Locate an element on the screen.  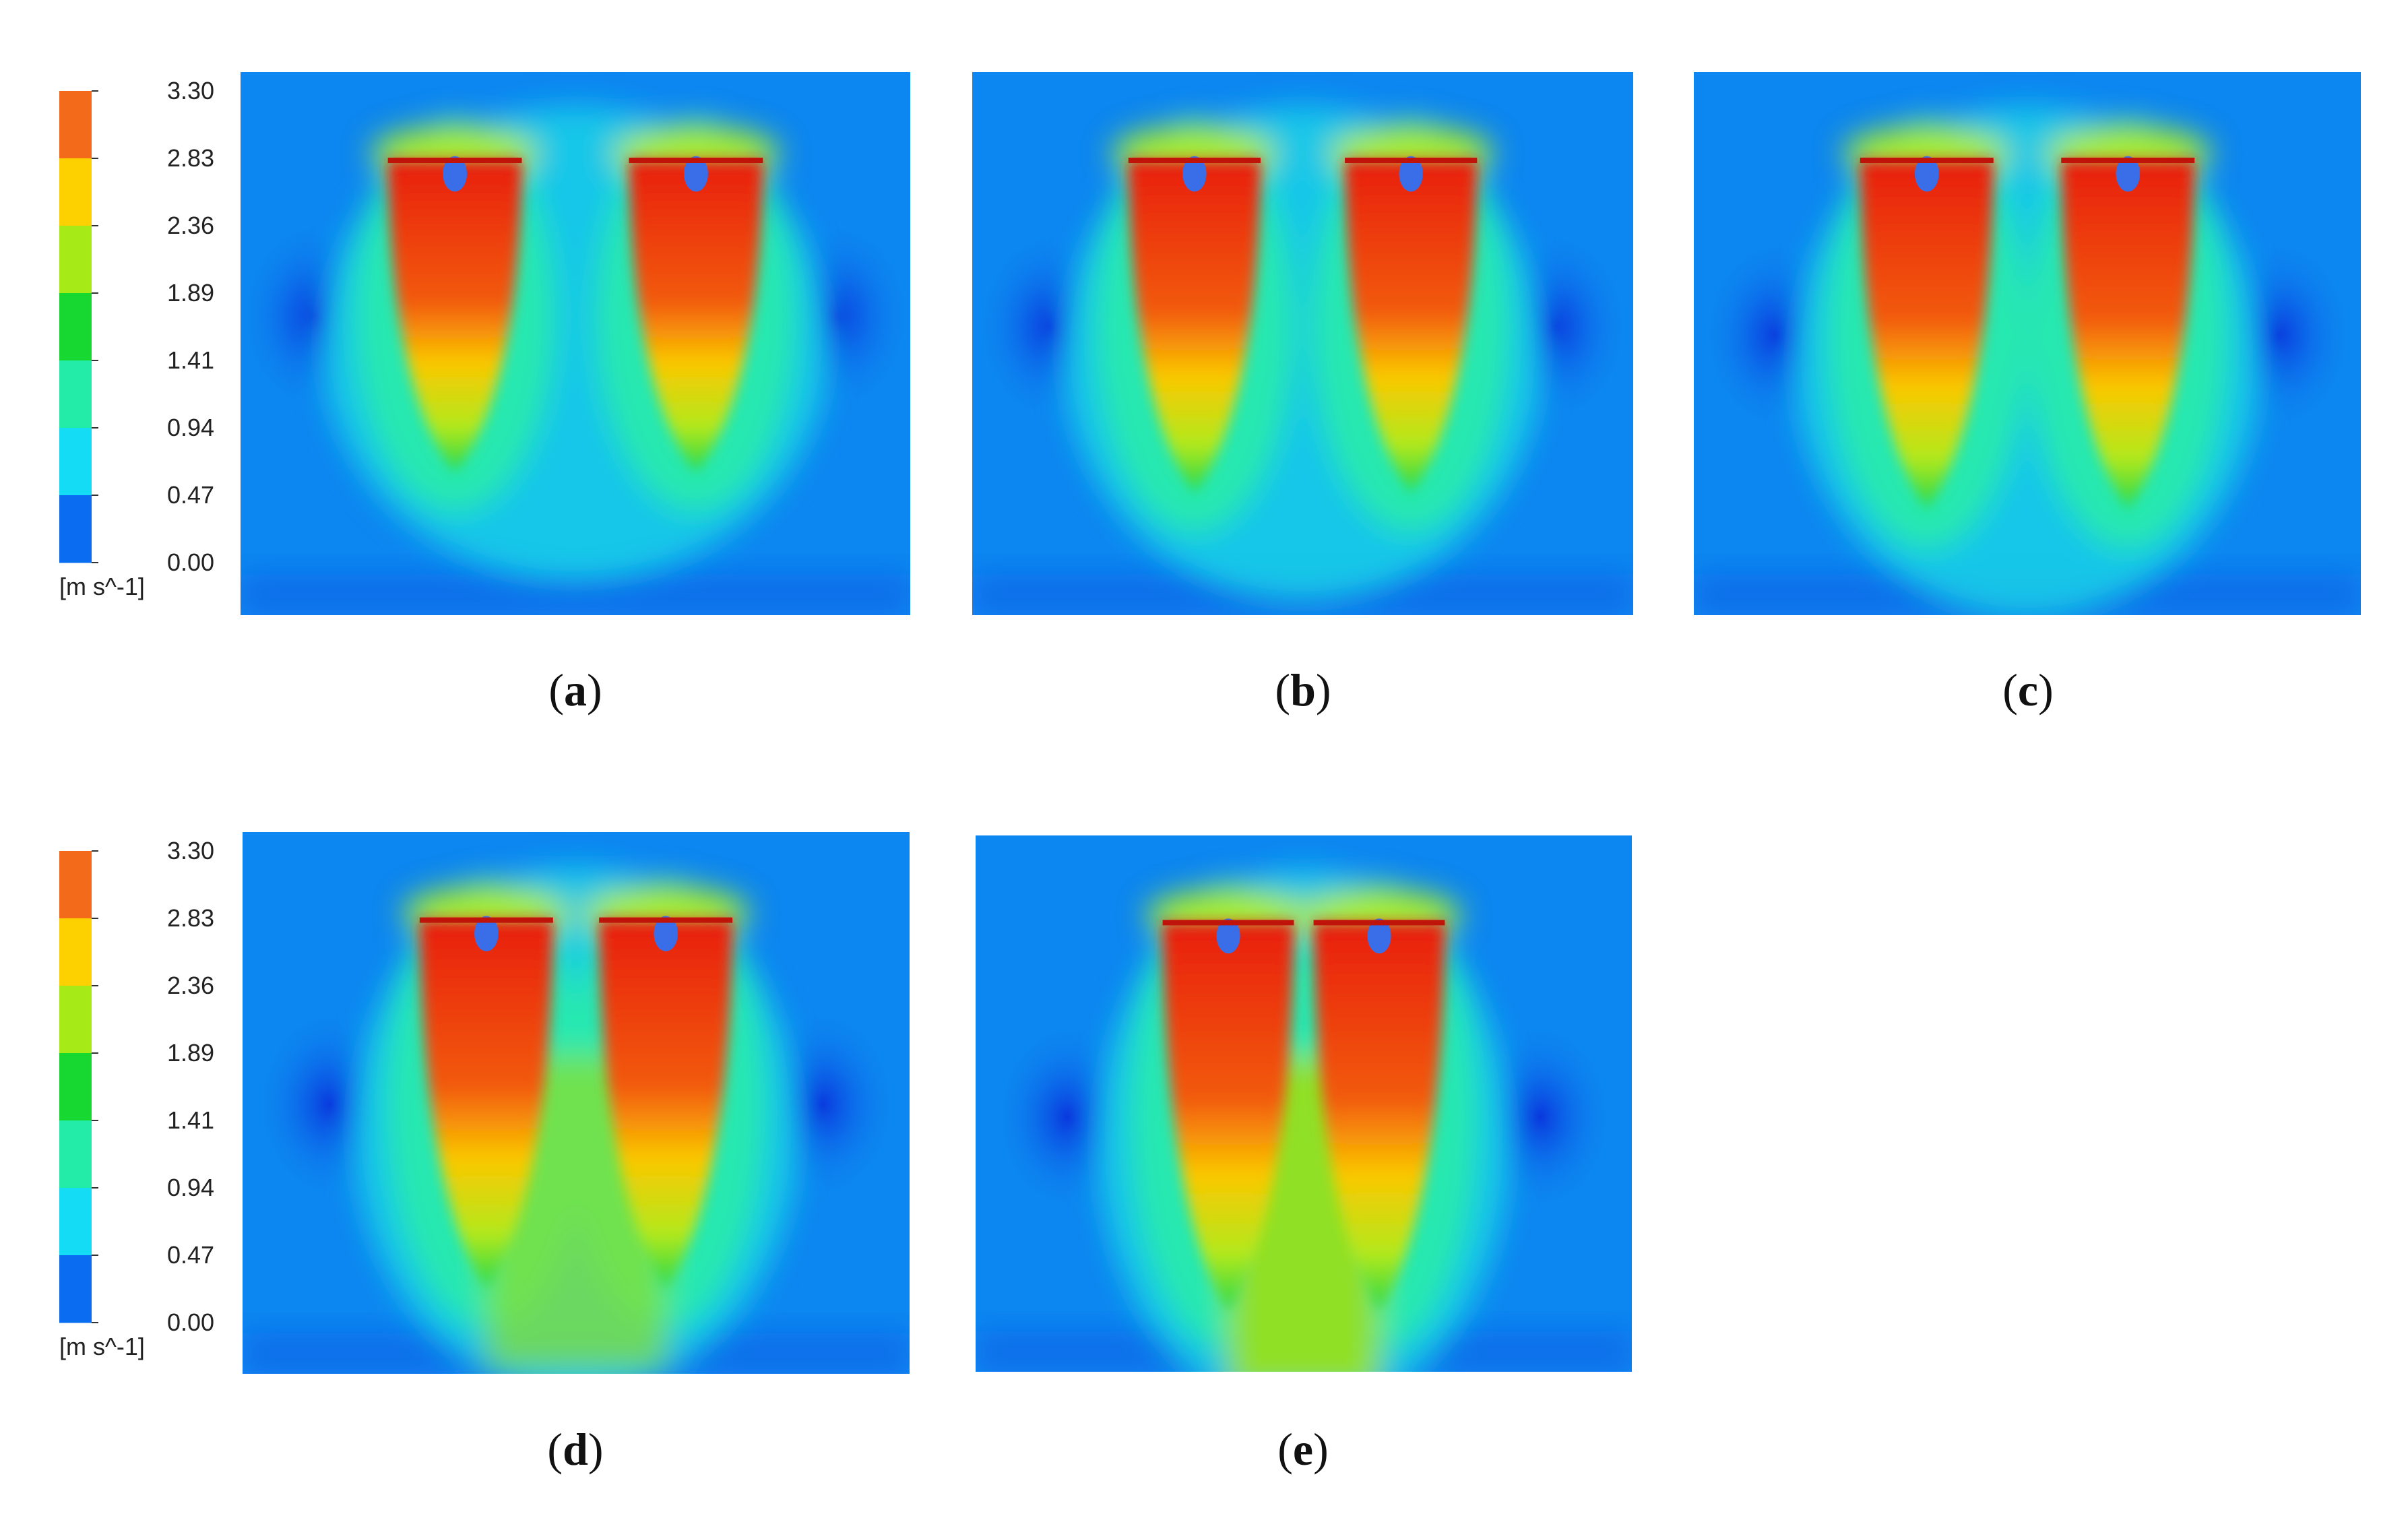
panel-caption-d: (d) is located at coordinates (575, 1449).